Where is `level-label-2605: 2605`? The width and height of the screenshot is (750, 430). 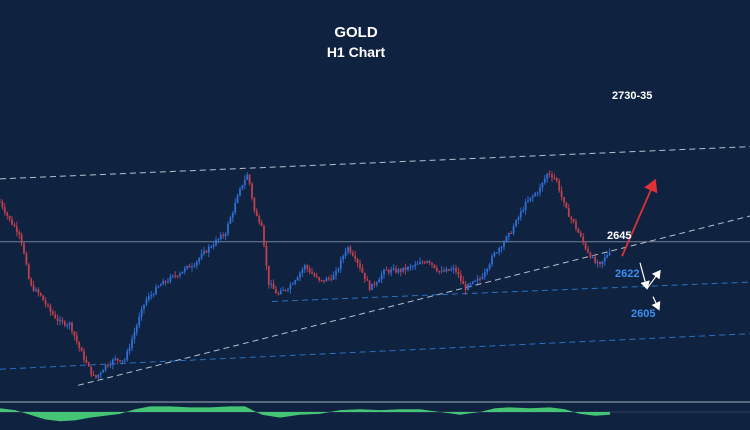
level-label-2605: 2605 is located at coordinates (643, 314).